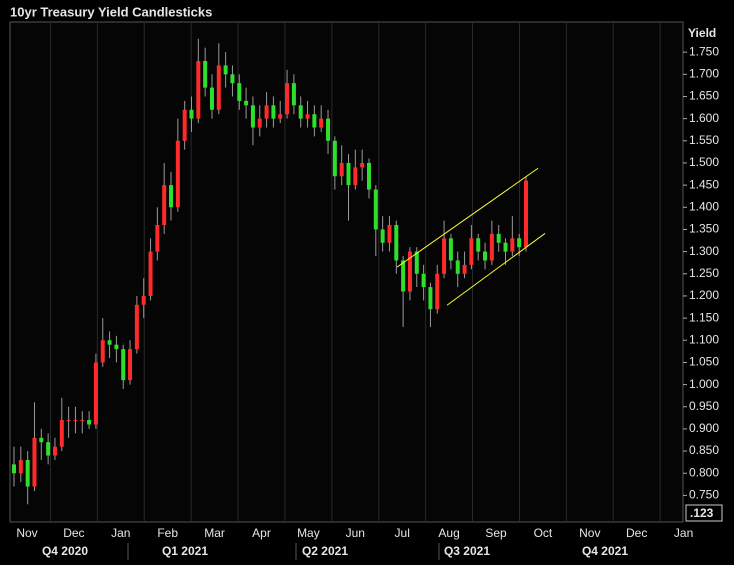  I want to click on y-tick-label: 1.550, so click(704, 140).